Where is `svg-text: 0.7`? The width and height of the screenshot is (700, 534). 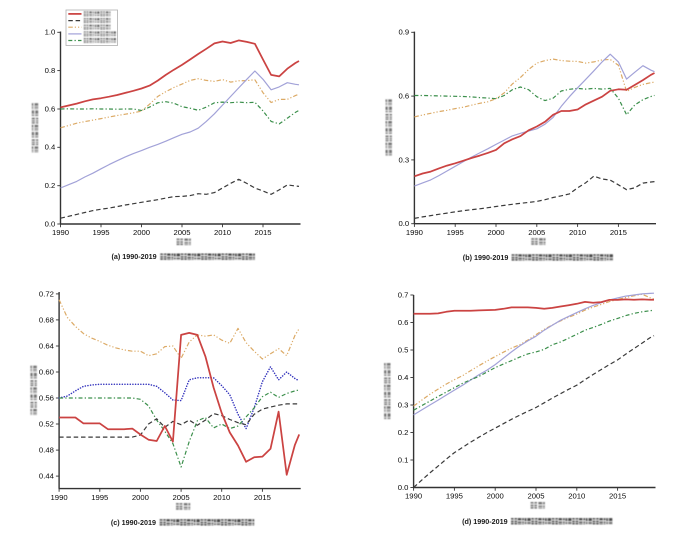
svg-text: 0.7 is located at coordinates (403, 294).